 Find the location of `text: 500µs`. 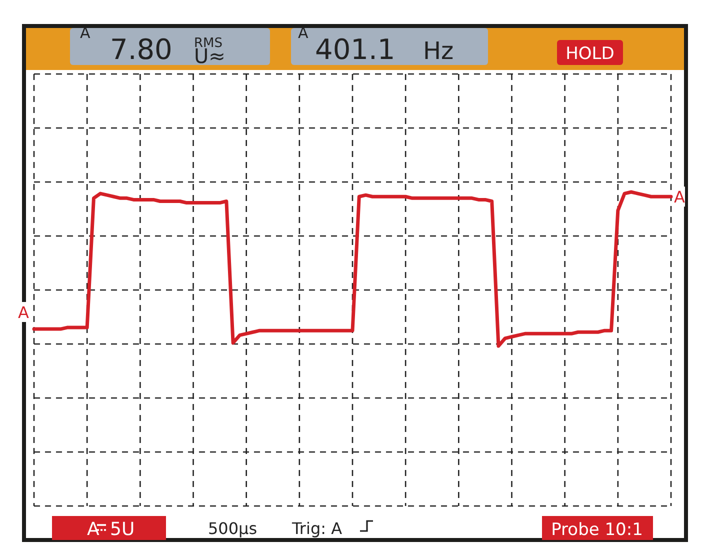

text: 500µs is located at coordinates (233, 528).